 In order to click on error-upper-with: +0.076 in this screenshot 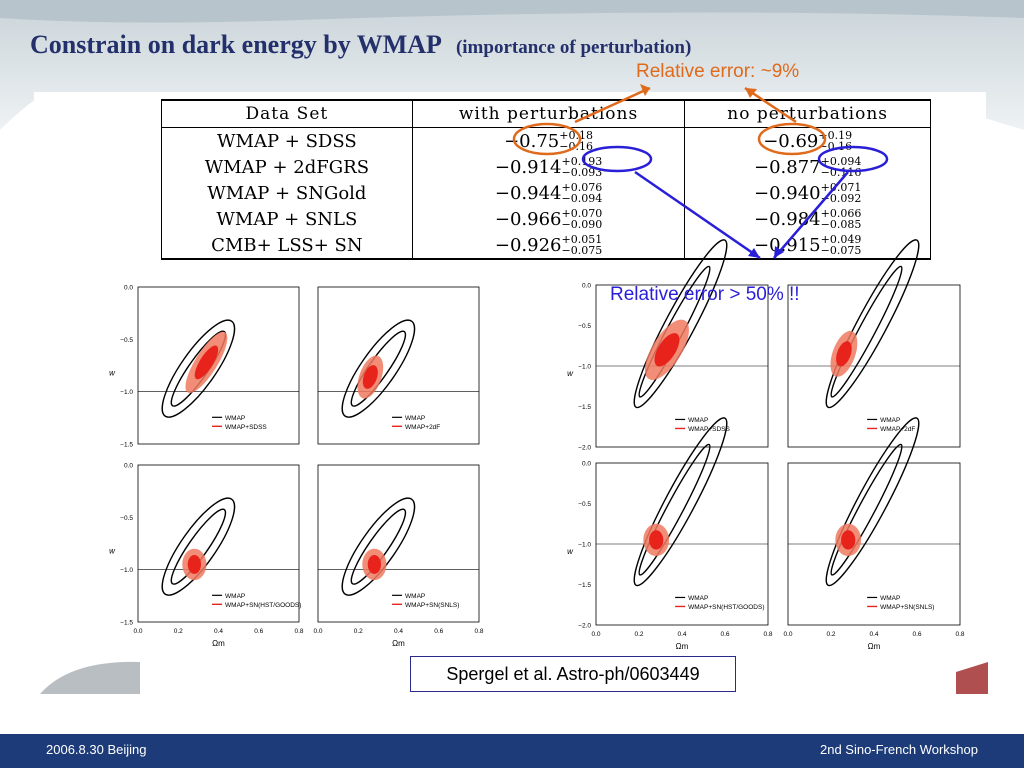, I will do `click(582, 187)`.